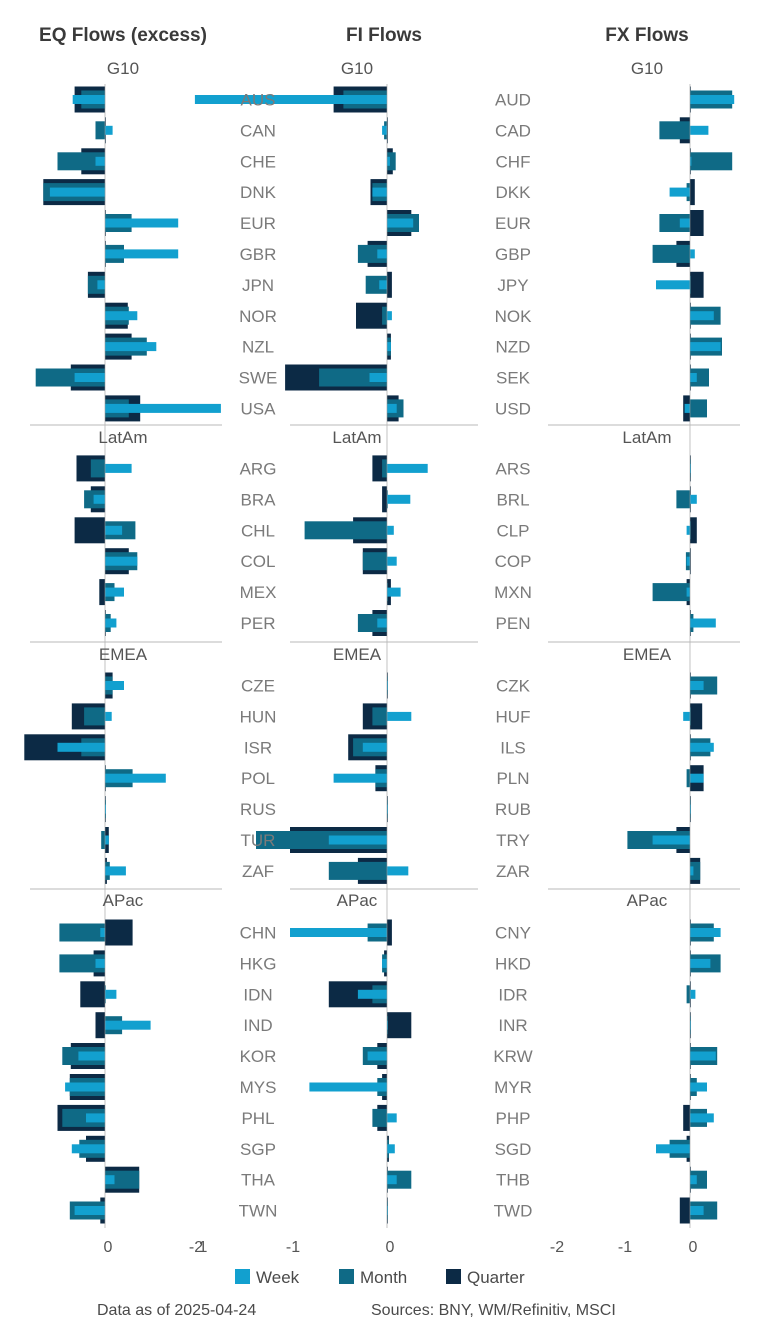  What do you see at coordinates (514, 316) in the screenshot?
I see `row-label: NOK` at bounding box center [514, 316].